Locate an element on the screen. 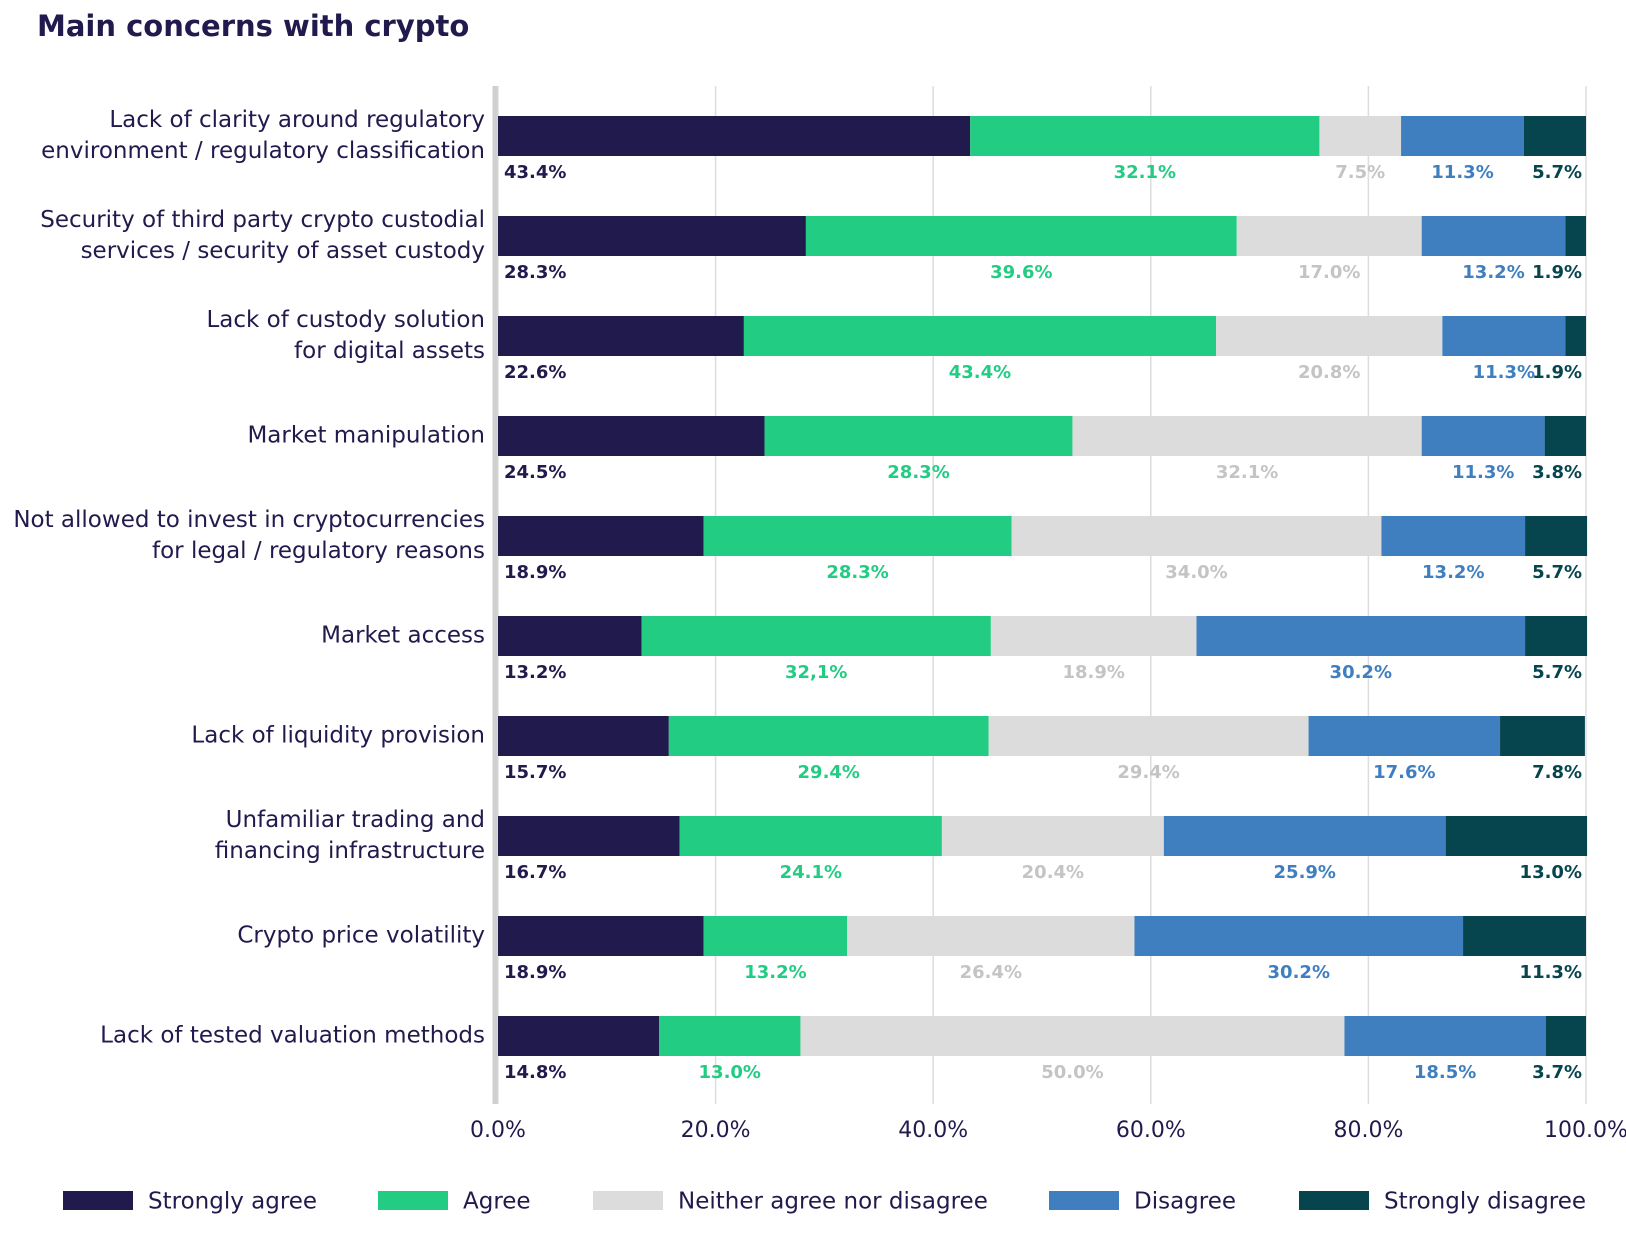  x-tick-label: 100.0% is located at coordinates (1585, 1130).